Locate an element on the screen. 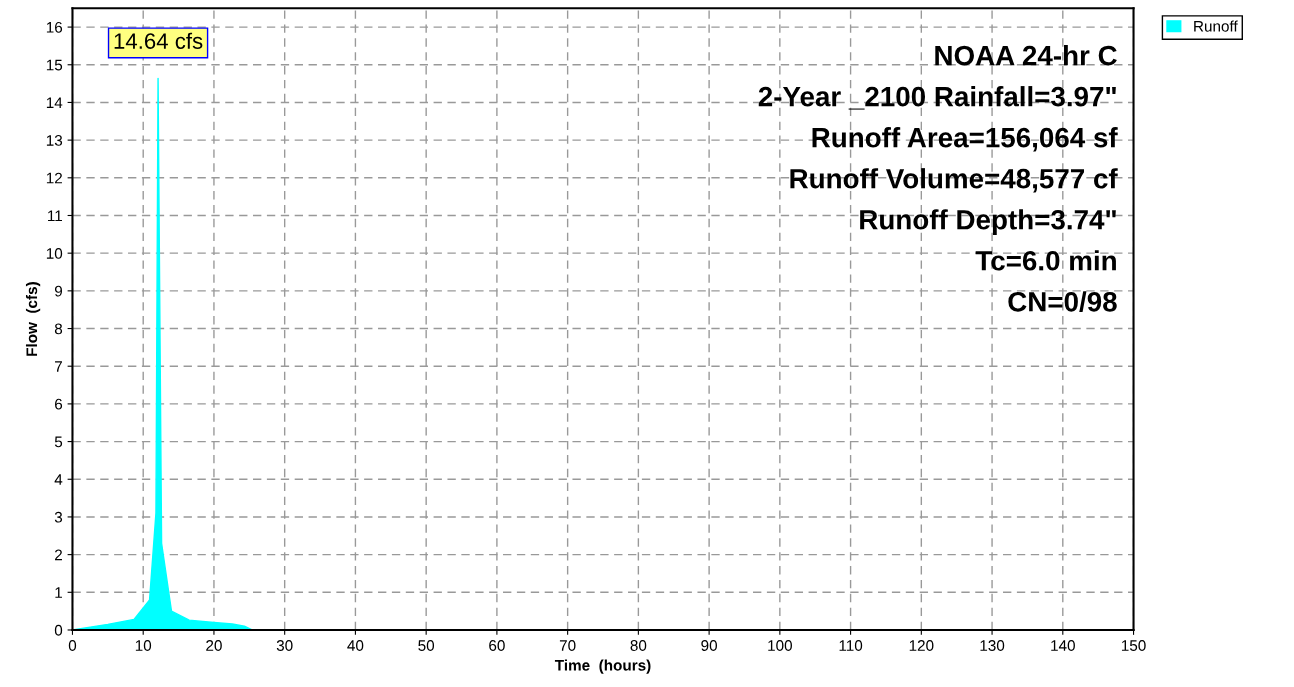  x-tick-label: 10 is located at coordinates (143, 645).